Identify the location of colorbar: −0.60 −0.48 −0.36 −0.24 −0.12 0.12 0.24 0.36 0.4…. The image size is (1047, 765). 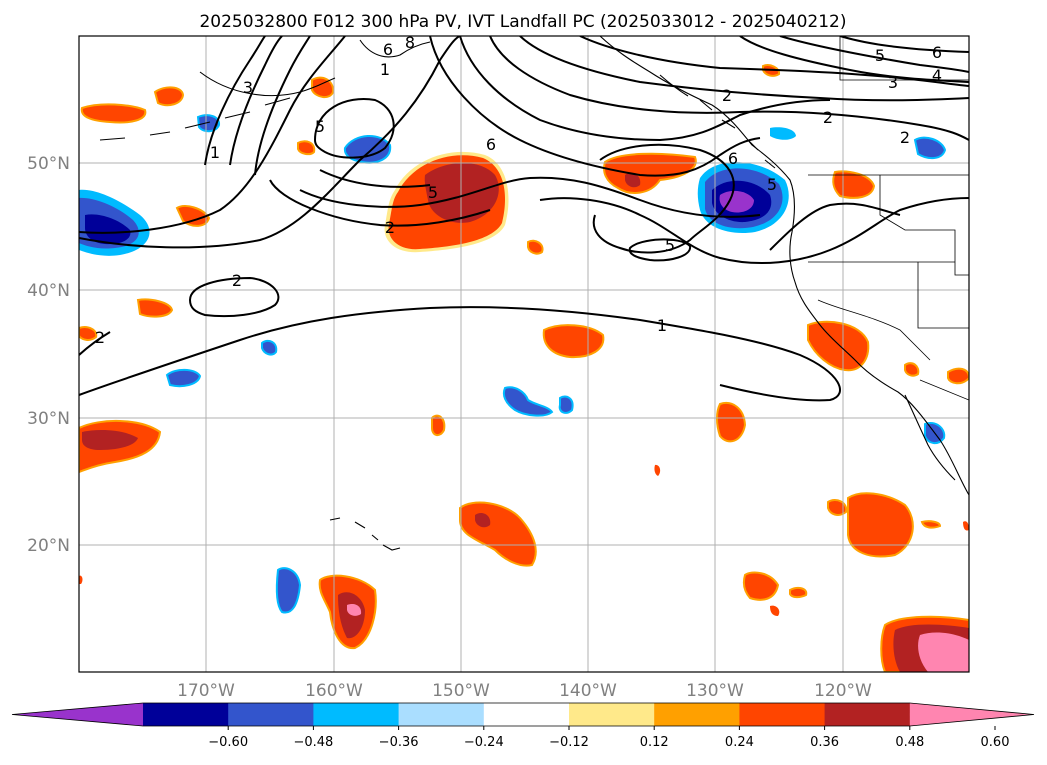
(523, 726).